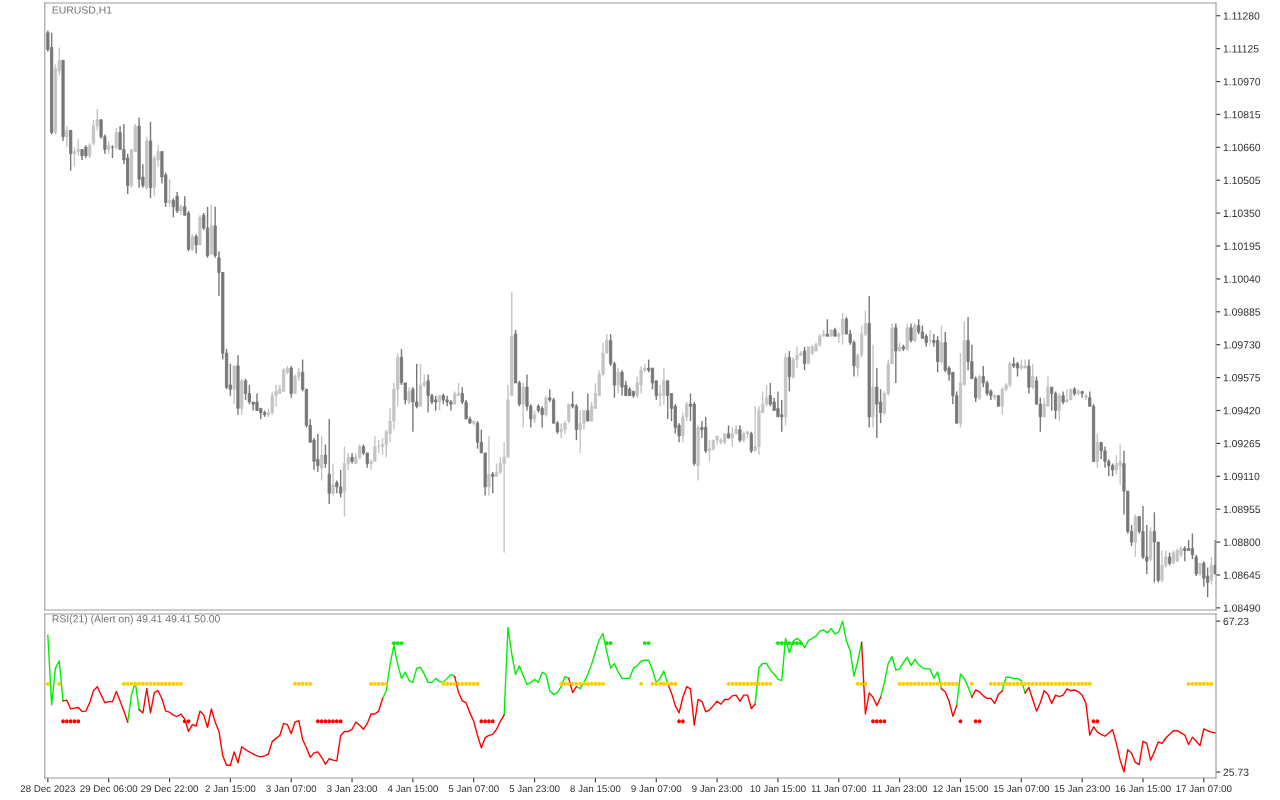 Image resolution: width=1280 pixels, height=800 pixels. What do you see at coordinates (717, 789) in the screenshot?
I see `x-tick-label: 9 Jan 23:00` at bounding box center [717, 789].